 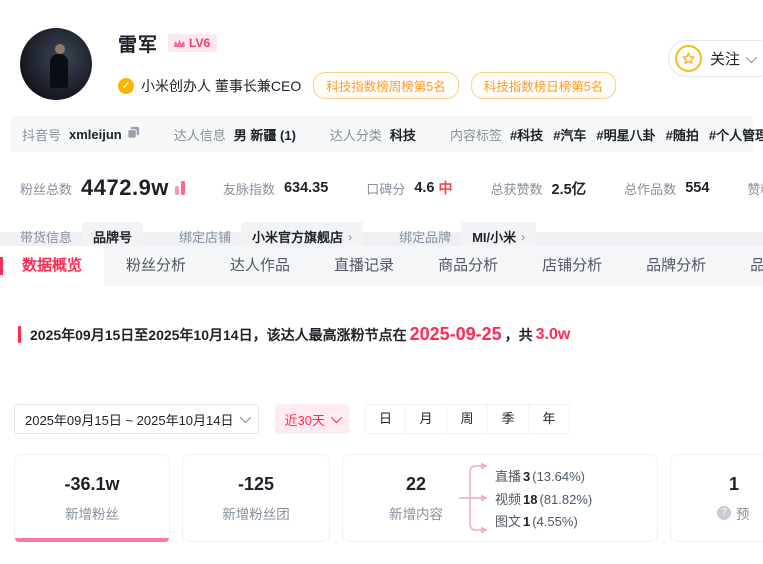 I want to click on date-range-picker: 2025年09月15日 ~ 2025年10月14日, so click(x=136, y=419).